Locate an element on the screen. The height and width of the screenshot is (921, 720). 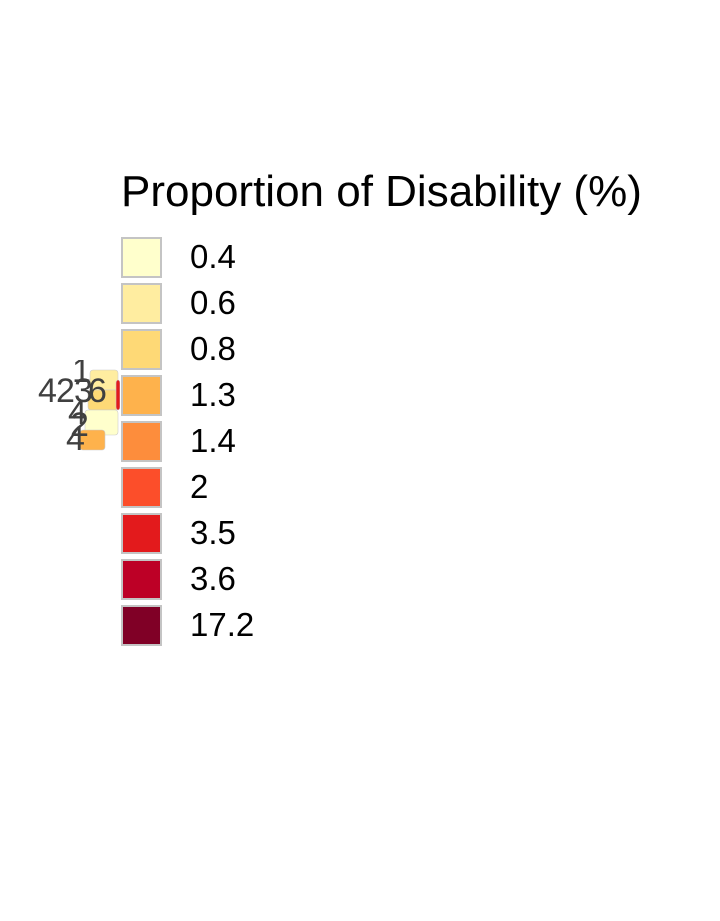
map-regions is located at coordinates (99, 410).